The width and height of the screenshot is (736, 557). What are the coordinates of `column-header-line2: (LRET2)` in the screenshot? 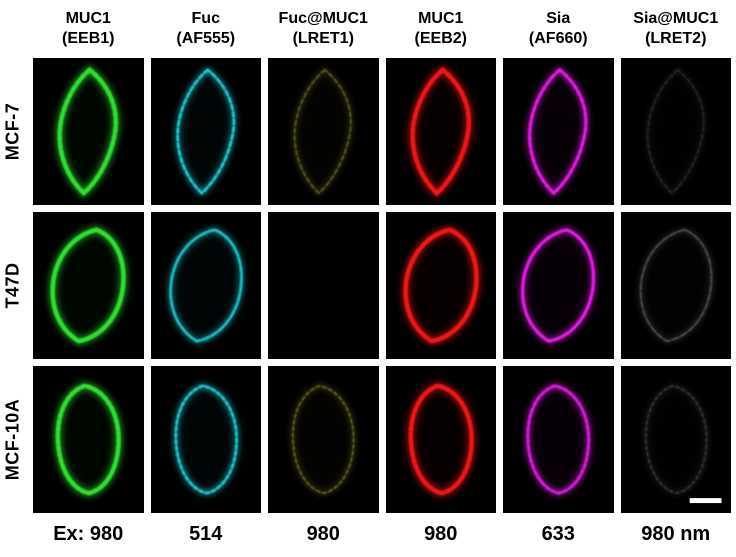 It's located at (676, 38).